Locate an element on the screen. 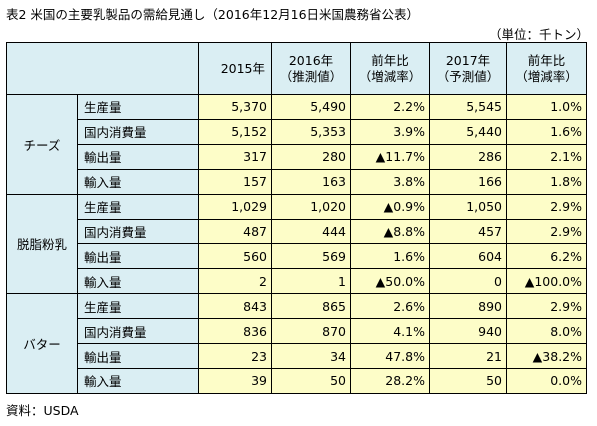 The height and width of the screenshot is (426, 597). yoy-2016-cell: 2.6% is located at coordinates (390, 306).